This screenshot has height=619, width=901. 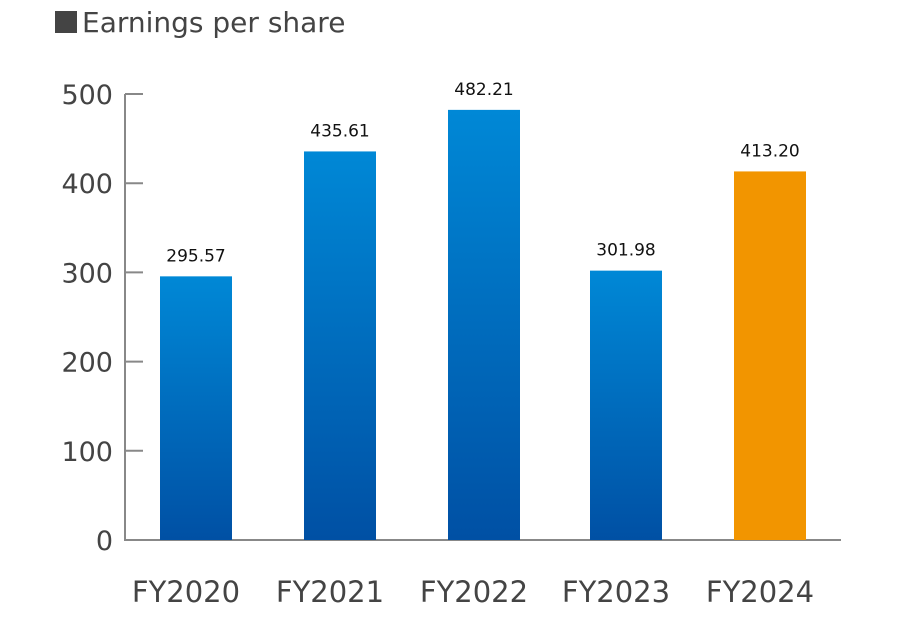 What do you see at coordinates (87, 363) in the screenshot?
I see `y-tick-label: 200` at bounding box center [87, 363].